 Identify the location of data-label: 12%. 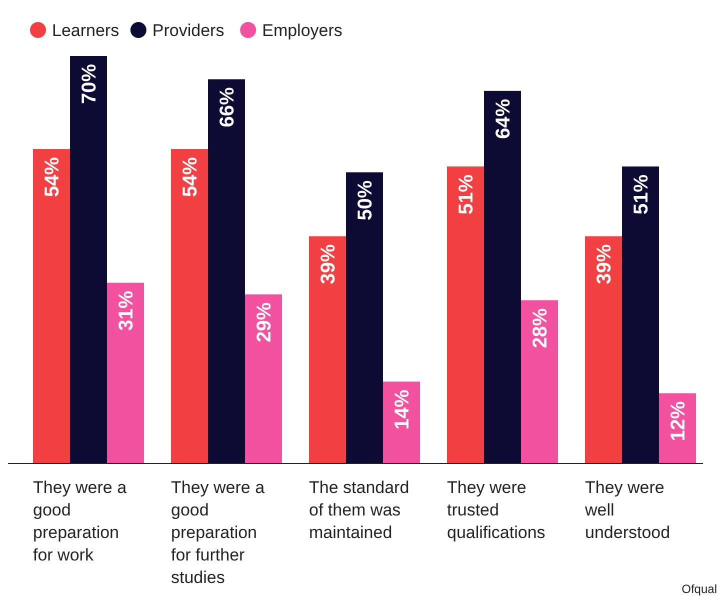
(679, 421).